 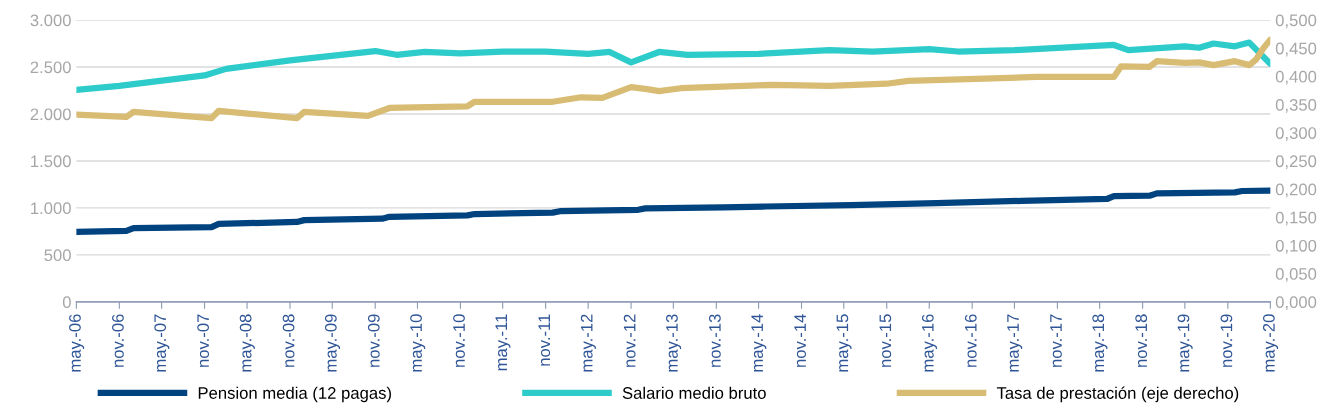 I want to click on x-tick-label: nov.-18, so click(x=1141, y=340).